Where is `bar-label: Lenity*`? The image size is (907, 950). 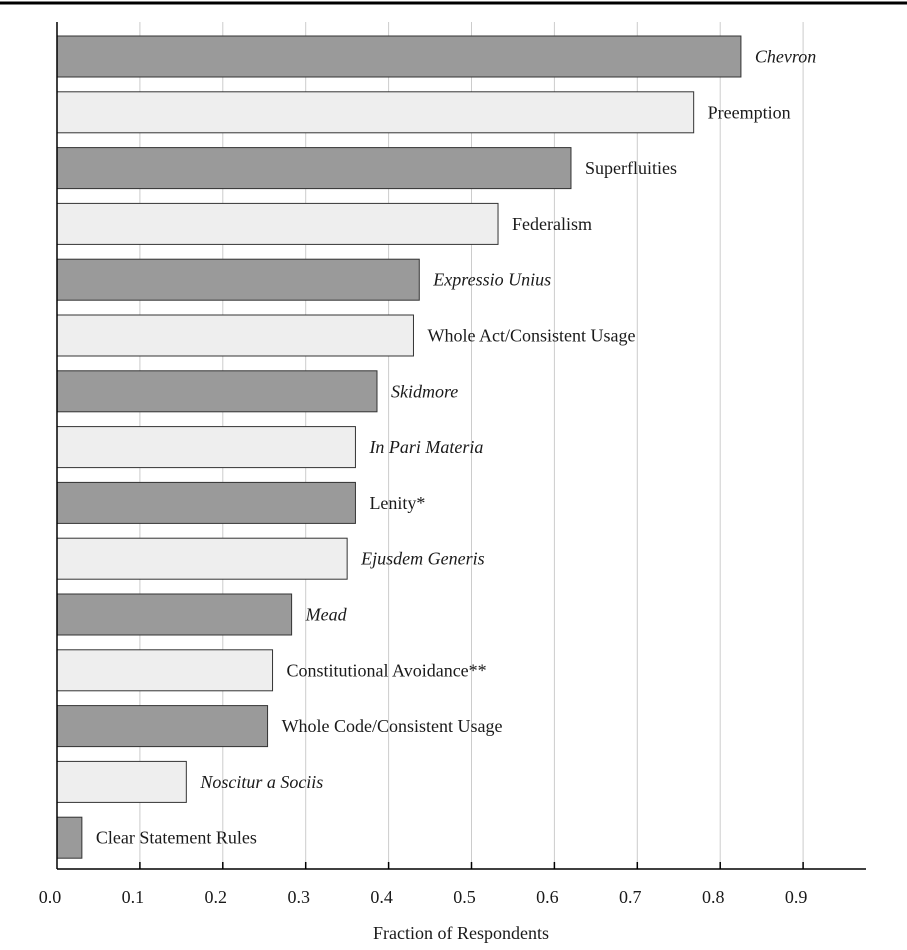 bar-label: Lenity* is located at coordinates (397, 503).